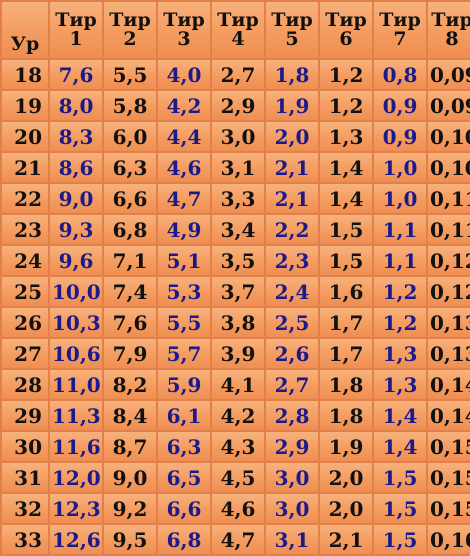 The height and width of the screenshot is (556, 470). What do you see at coordinates (238, 508) in the screenshot?
I see `tier-4-value: 4,6` at bounding box center [238, 508].